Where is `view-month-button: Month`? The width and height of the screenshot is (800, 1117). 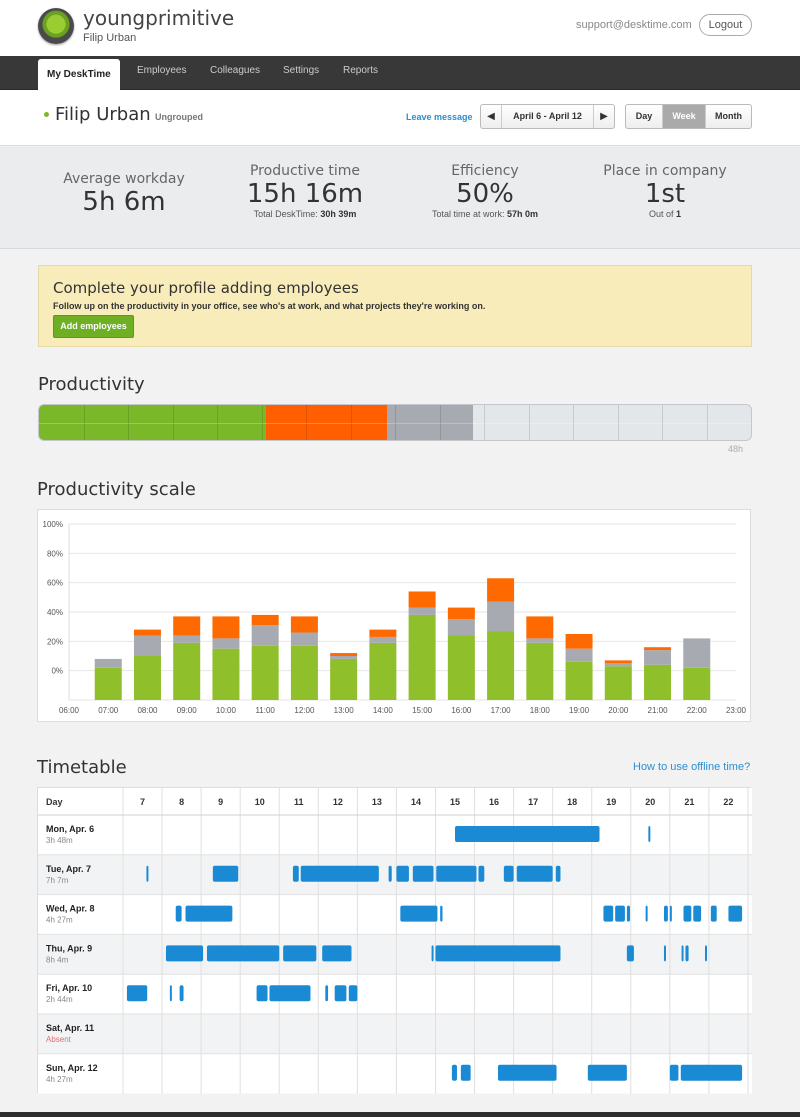
view-month-button: Month is located at coordinates (728, 116).